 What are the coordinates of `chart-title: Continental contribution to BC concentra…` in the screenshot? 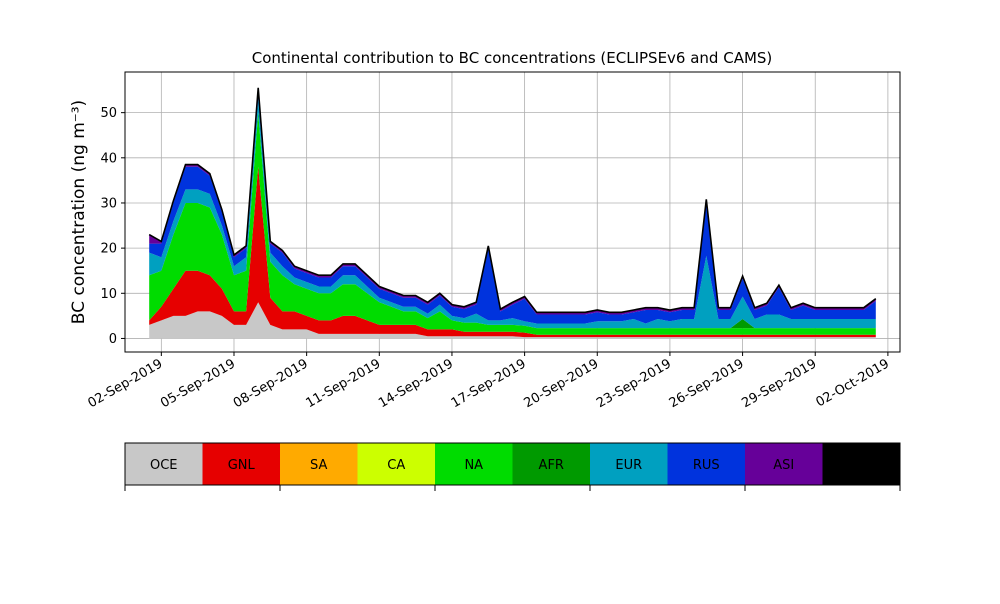 It's located at (512, 58).